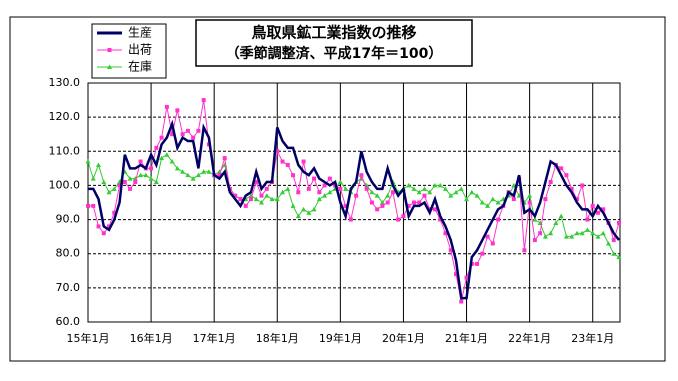 This screenshot has height=381, width=678. Describe the element at coordinates (140, 67) in the screenshot. I see `legend-label: 在庫` at that location.